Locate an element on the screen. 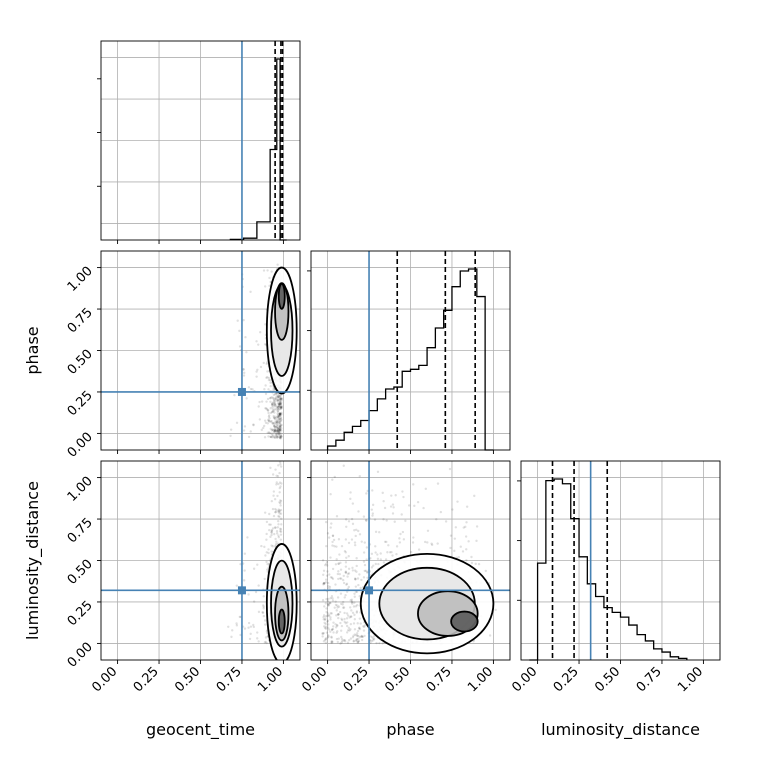  density-contour is located at coordinates (464, 621).